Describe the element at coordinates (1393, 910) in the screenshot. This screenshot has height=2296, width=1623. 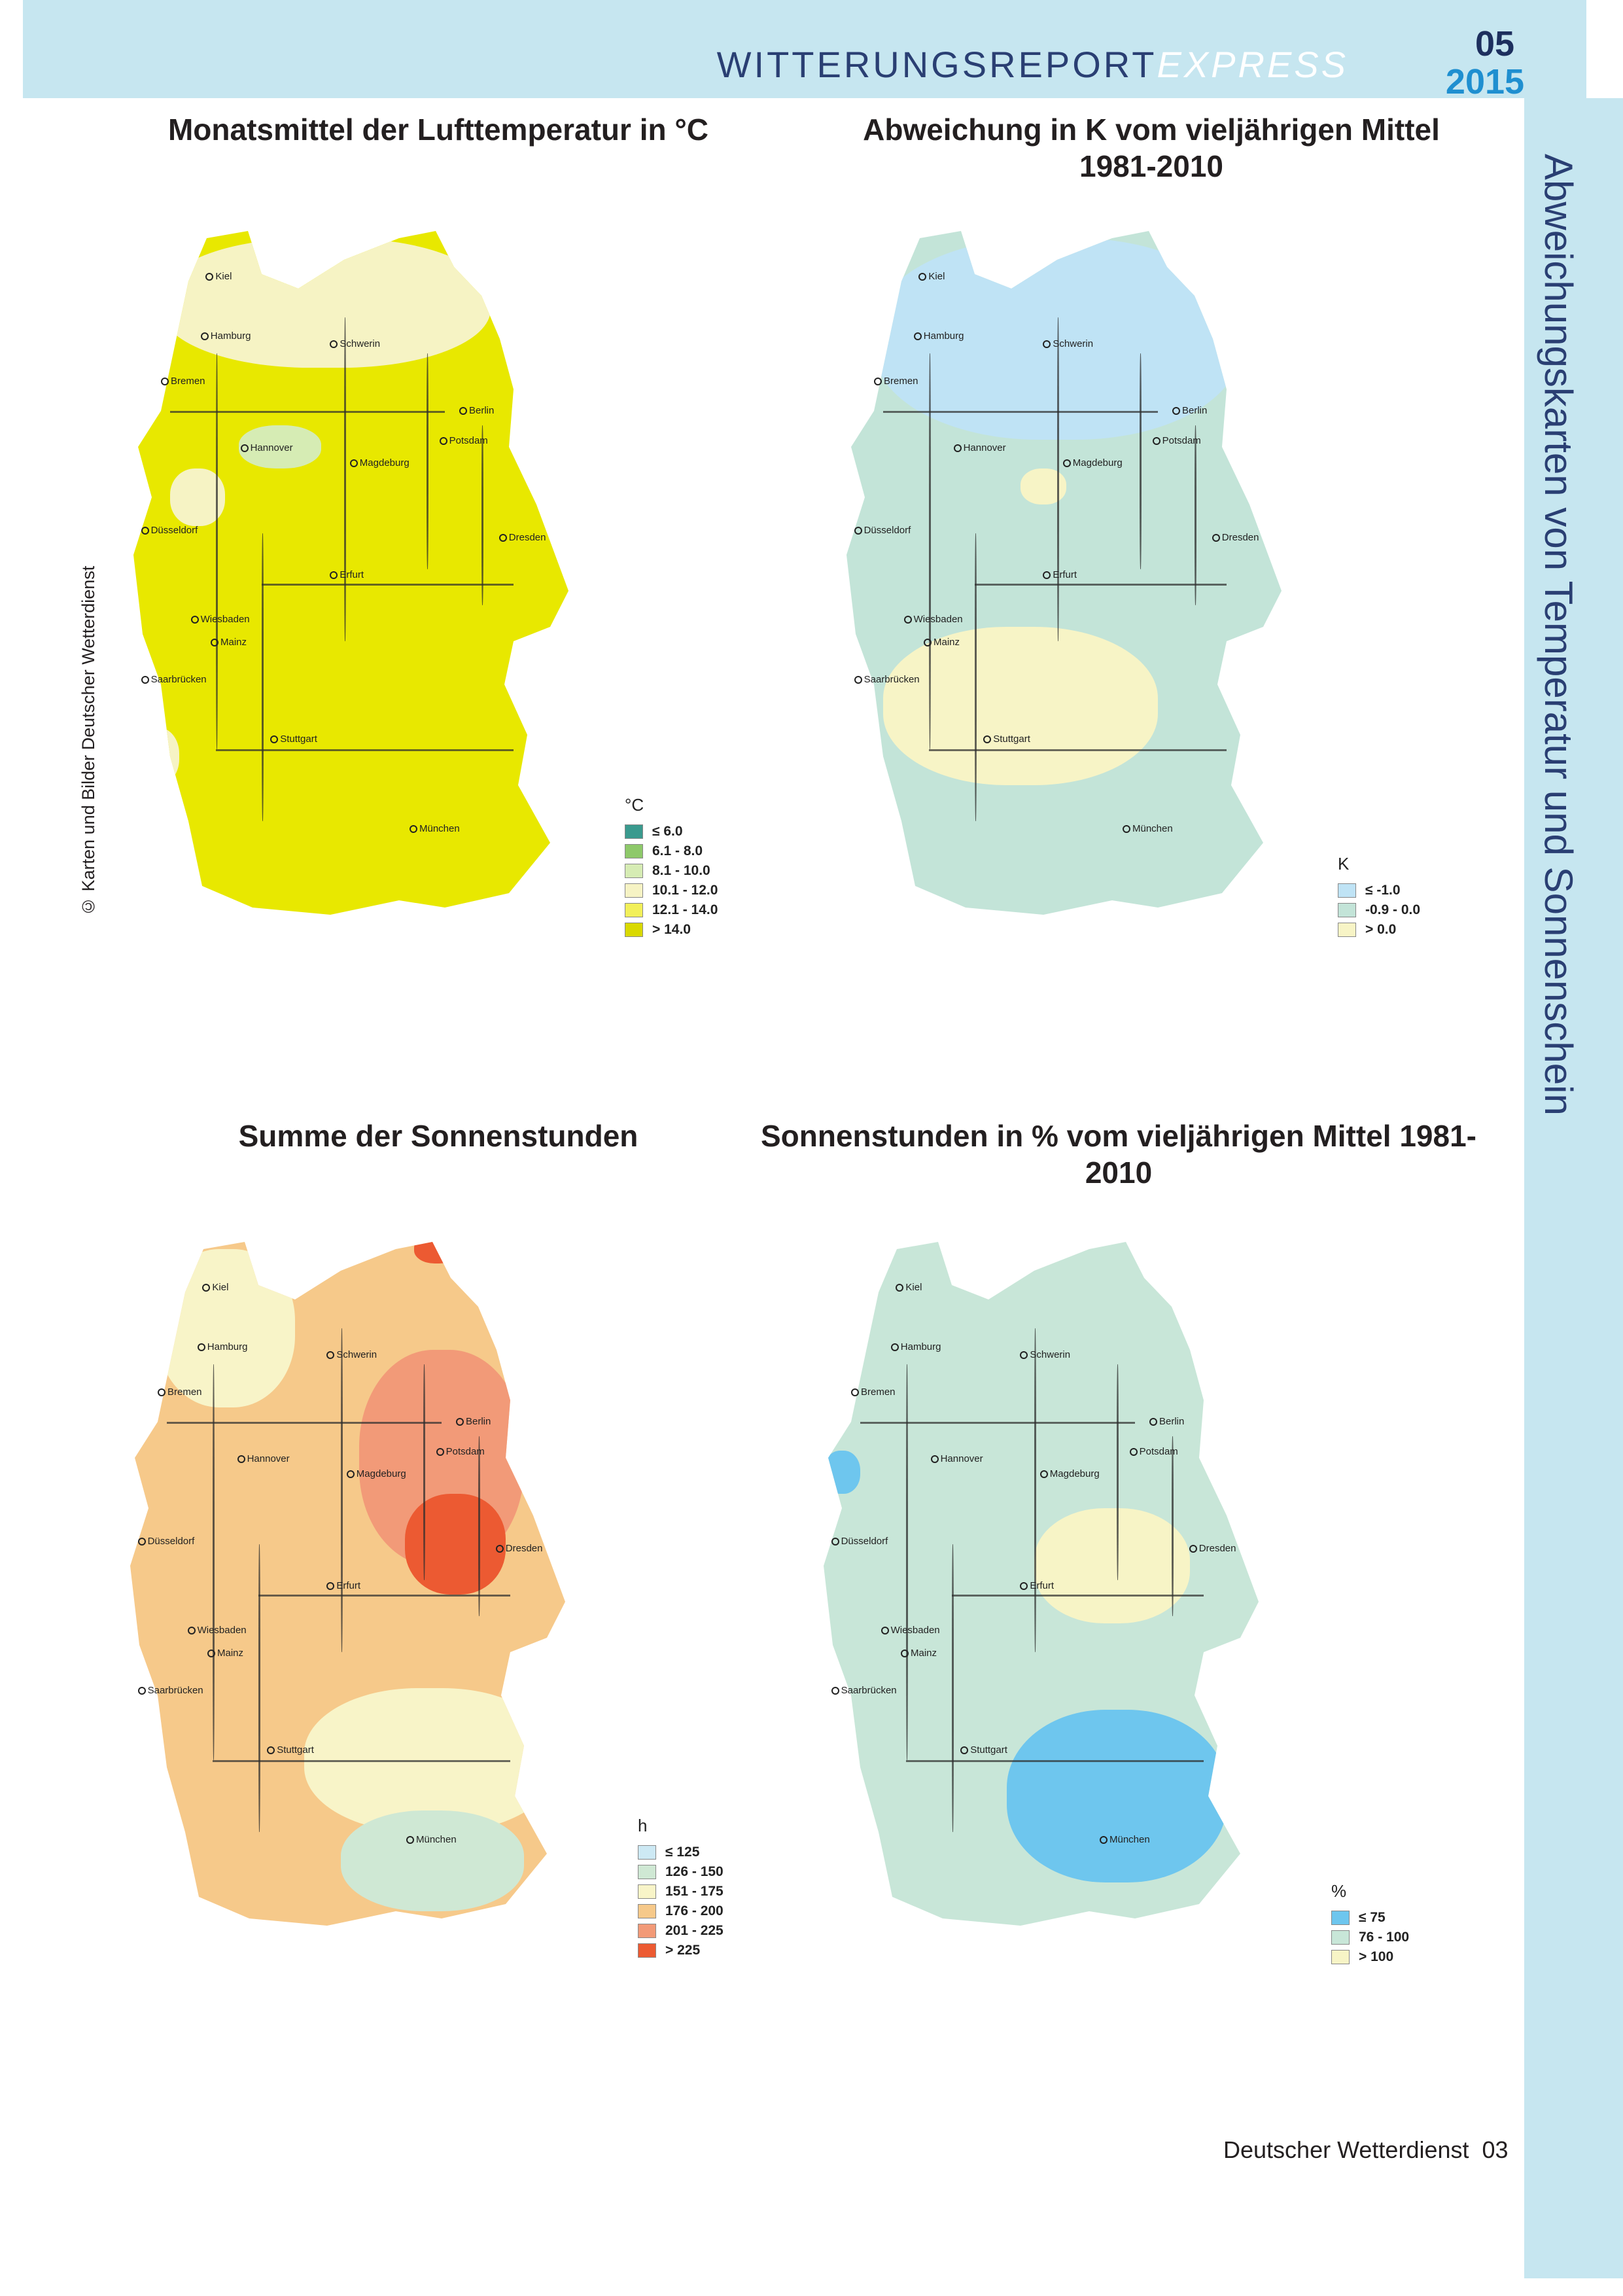
I see `legend-label: -0.9 - 0.0` at that location.